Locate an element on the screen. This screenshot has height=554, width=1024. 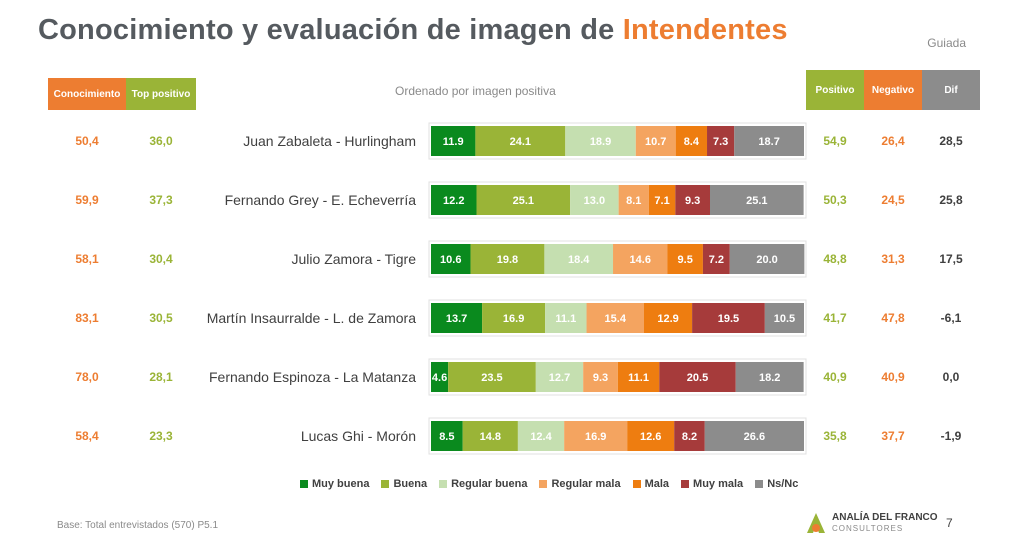
top-positivo-value: 23,3 is located at coordinates (161, 436).